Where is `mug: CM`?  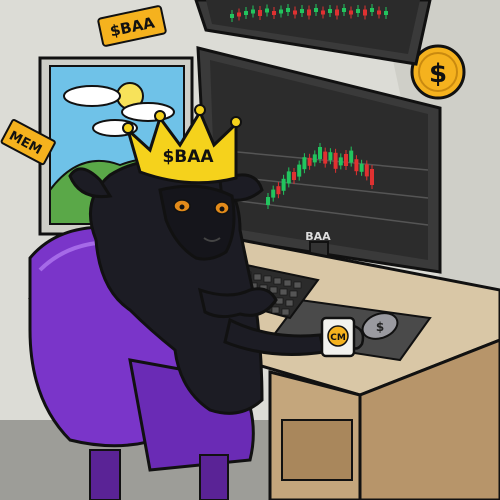 mug: CM is located at coordinates (342, 337).